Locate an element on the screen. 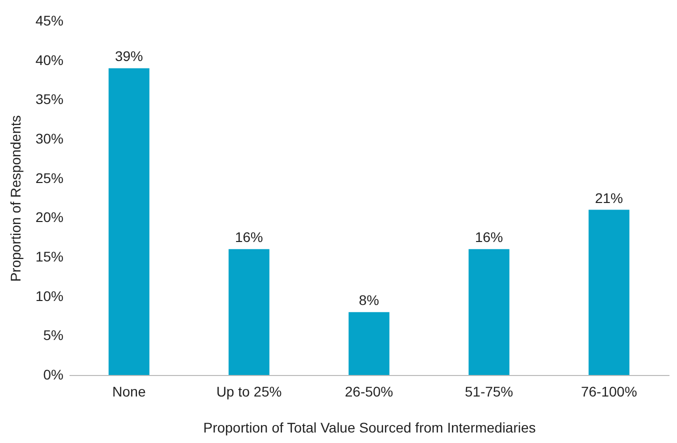  y-tick-label: 10% is located at coordinates (49, 296).